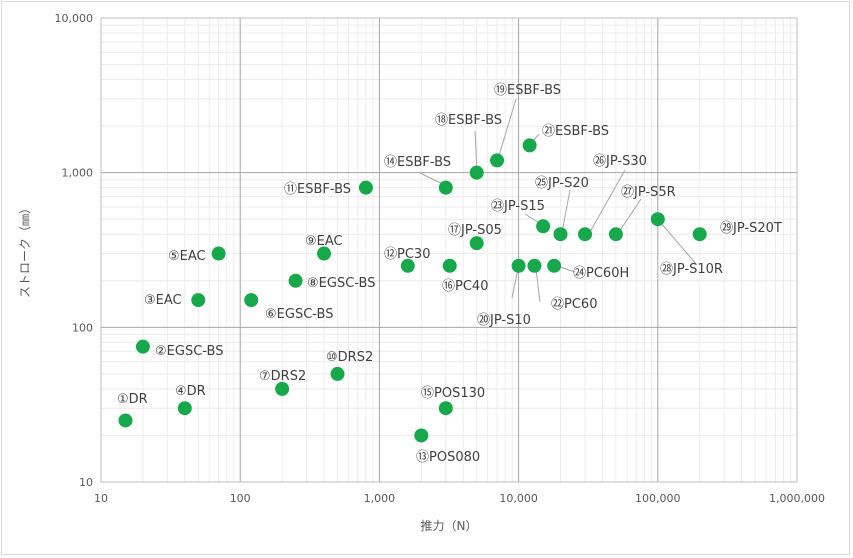 This screenshot has height=558, width=853. Describe the element at coordinates (468, 120) in the screenshot. I see `data-label: ⑱ESBF-BS` at that location.